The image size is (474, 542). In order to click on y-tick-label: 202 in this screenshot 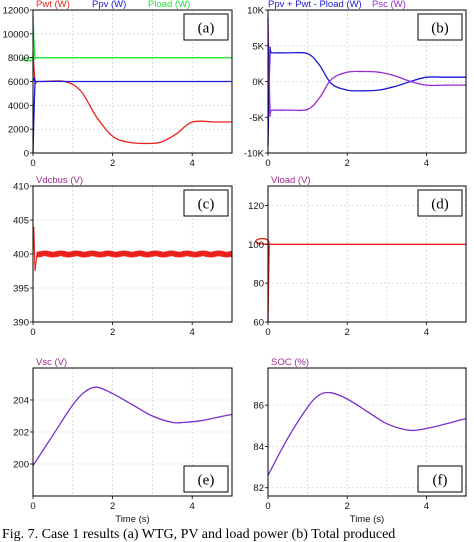, I will do `click(21, 433)`.